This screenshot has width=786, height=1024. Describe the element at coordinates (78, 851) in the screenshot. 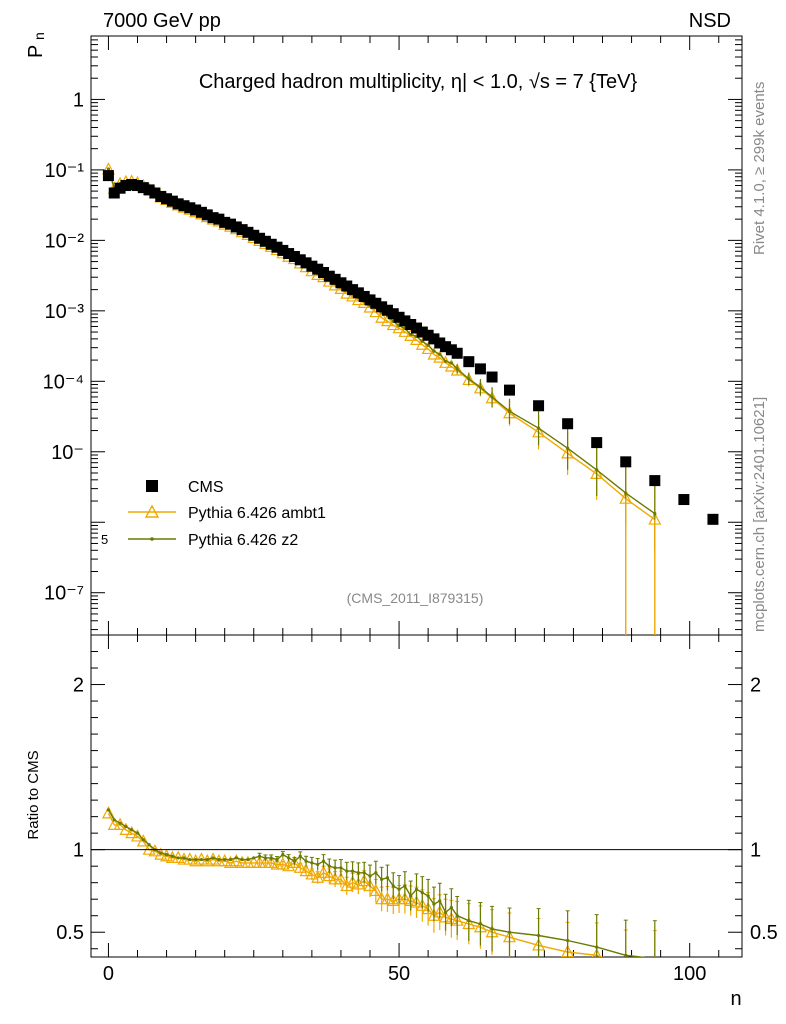

I see `ratio-ytick-label-left: 1` at that location.